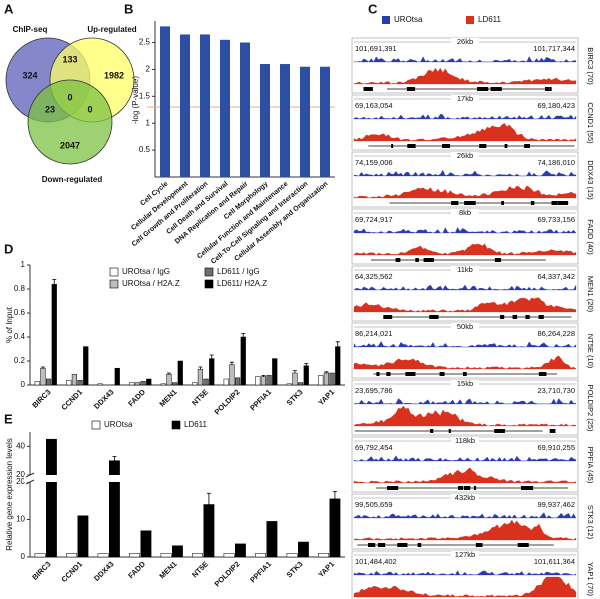 The image size is (600, 599). Describe the element at coordinates (200, 397) in the screenshot. I see `x-tick-label: NT5E` at that location.